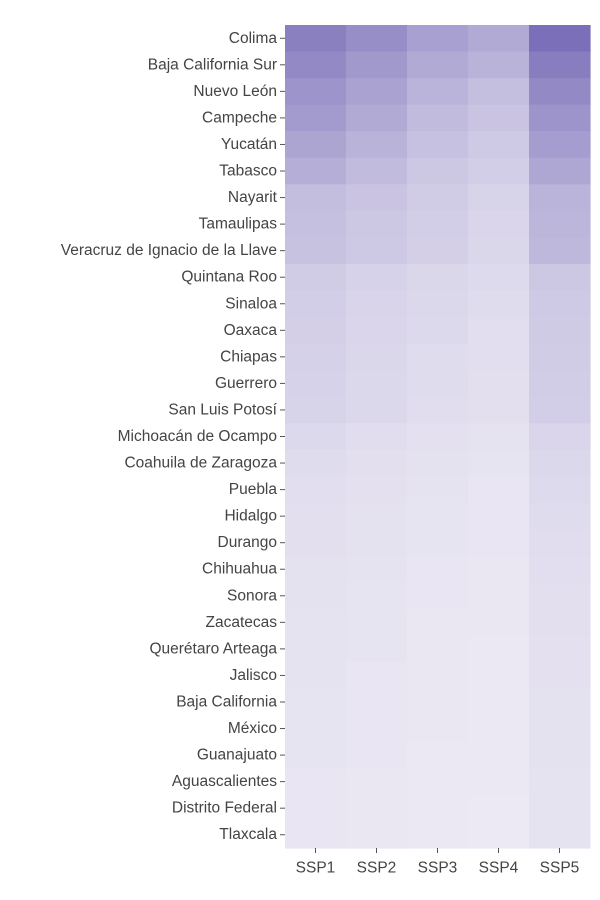 Image resolution: width=600 pixels, height=900 pixels. What do you see at coordinates (253, 489) in the screenshot?
I see `y-tick-label: Puebla` at bounding box center [253, 489].